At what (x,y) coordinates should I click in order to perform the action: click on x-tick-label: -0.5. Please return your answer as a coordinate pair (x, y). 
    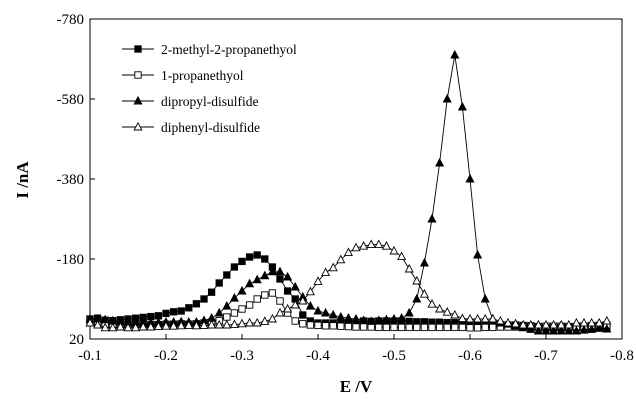
    Looking at the image, I should click on (394, 356).